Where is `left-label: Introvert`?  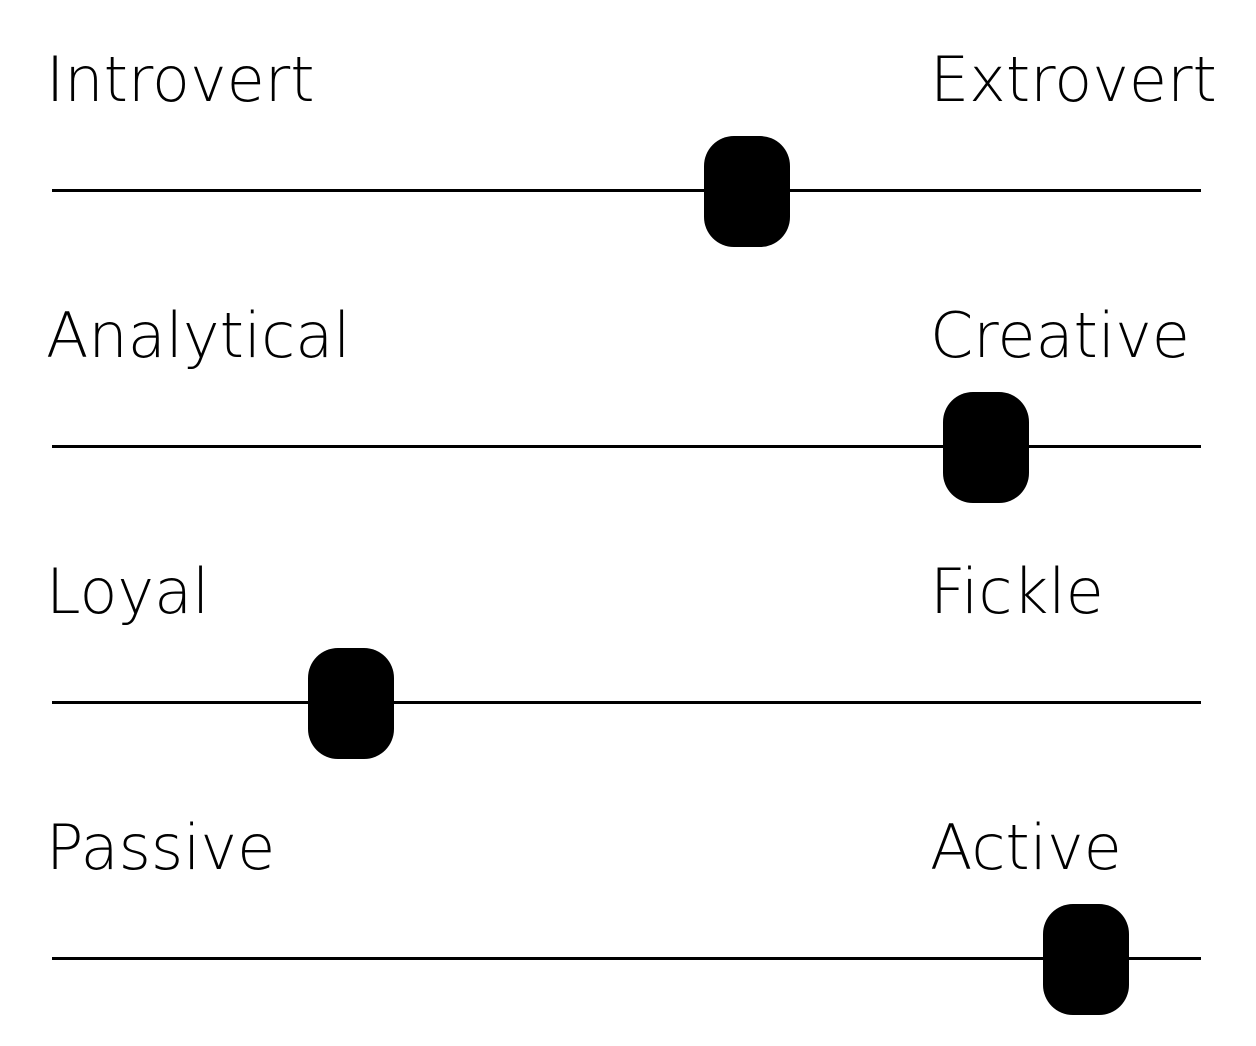
left-label: Introvert is located at coordinates (180, 79).